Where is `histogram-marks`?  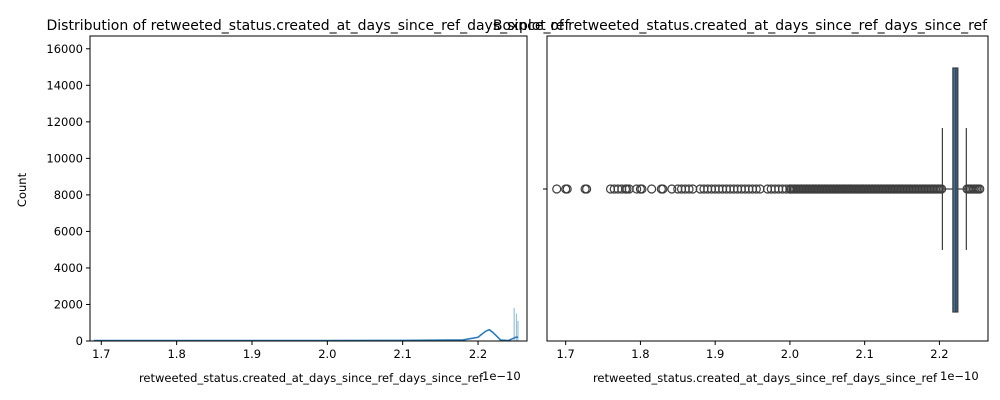 histogram-marks is located at coordinates (306, 325).